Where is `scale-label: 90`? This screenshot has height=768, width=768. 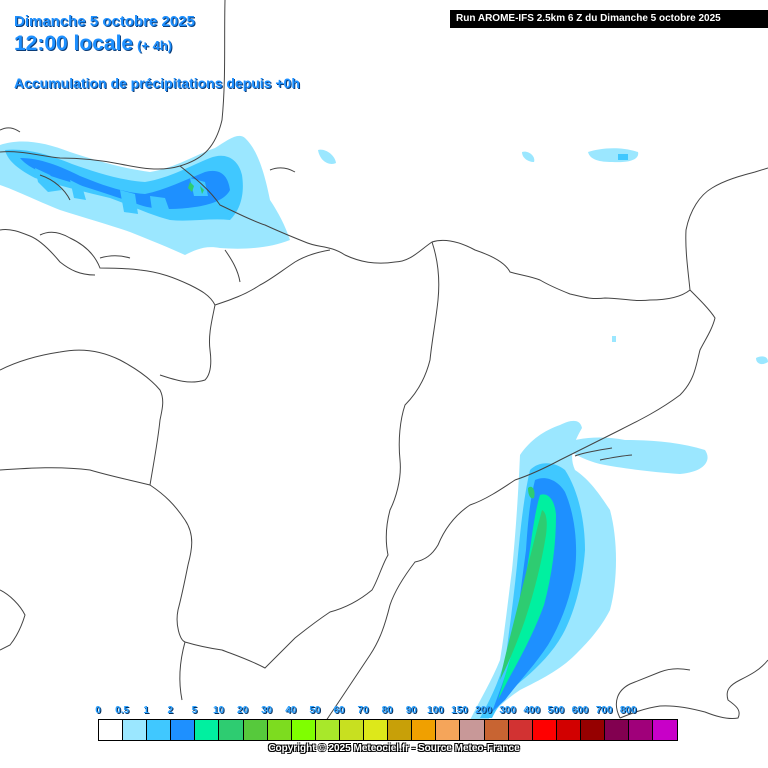 scale-label: 90 is located at coordinates (411, 710).